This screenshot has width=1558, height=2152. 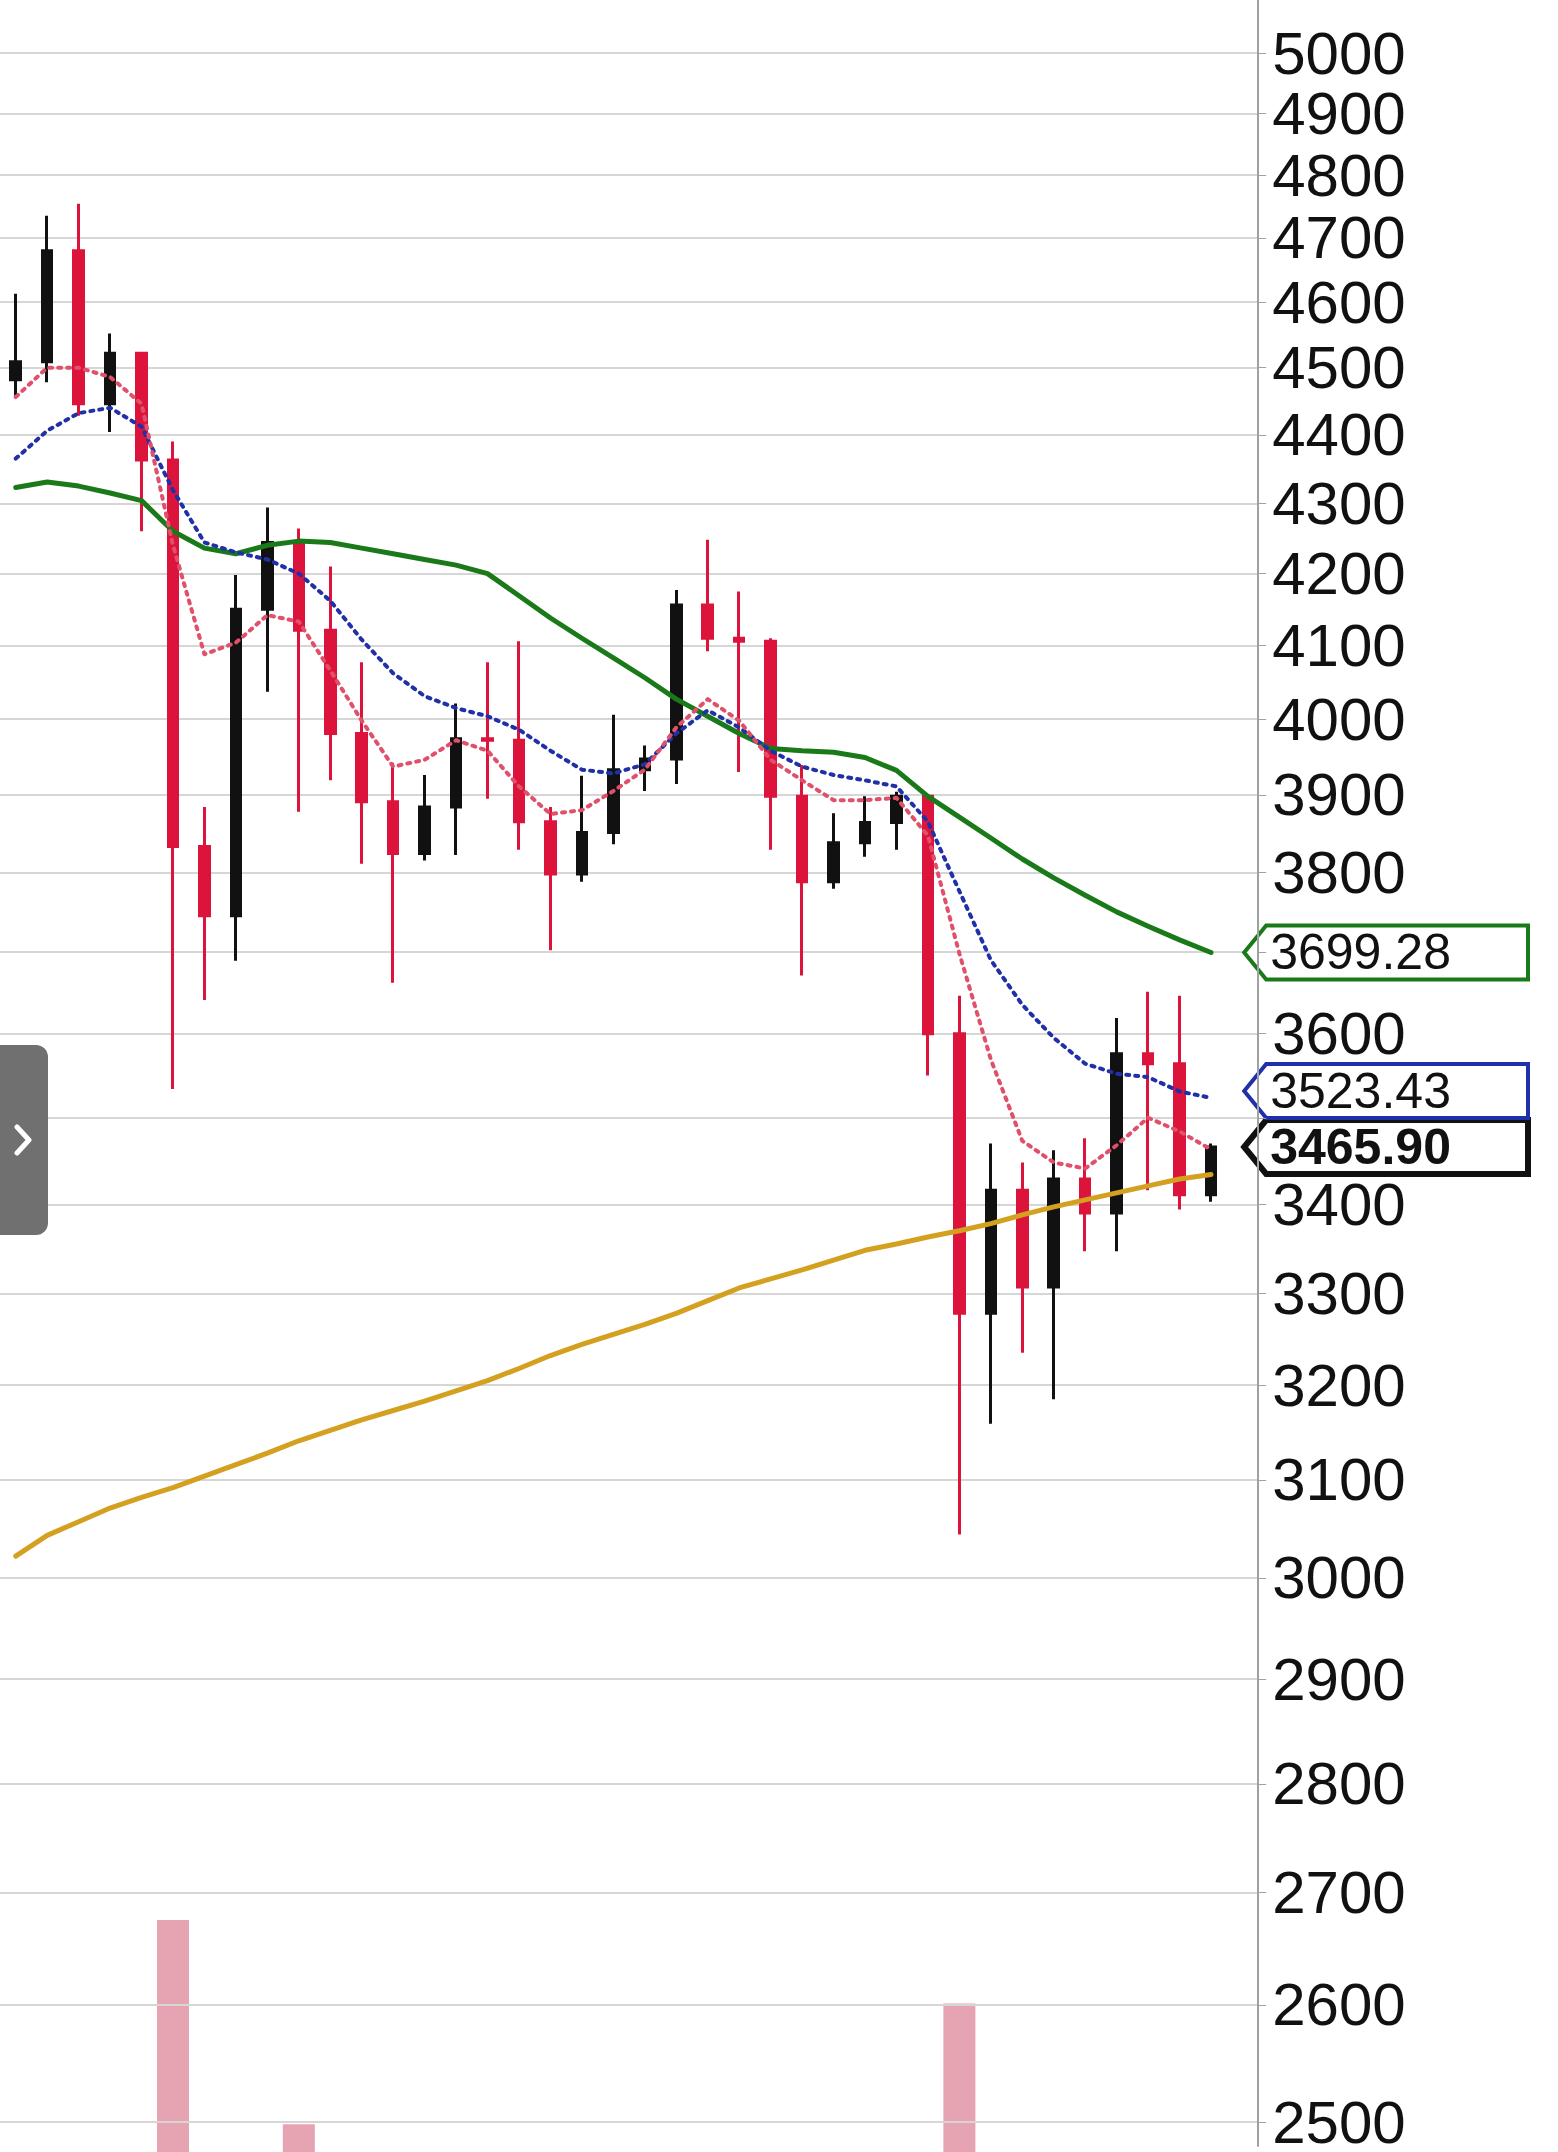 What do you see at coordinates (1339, 1385) in the screenshot?
I see `y-tick-label: 3200` at bounding box center [1339, 1385].